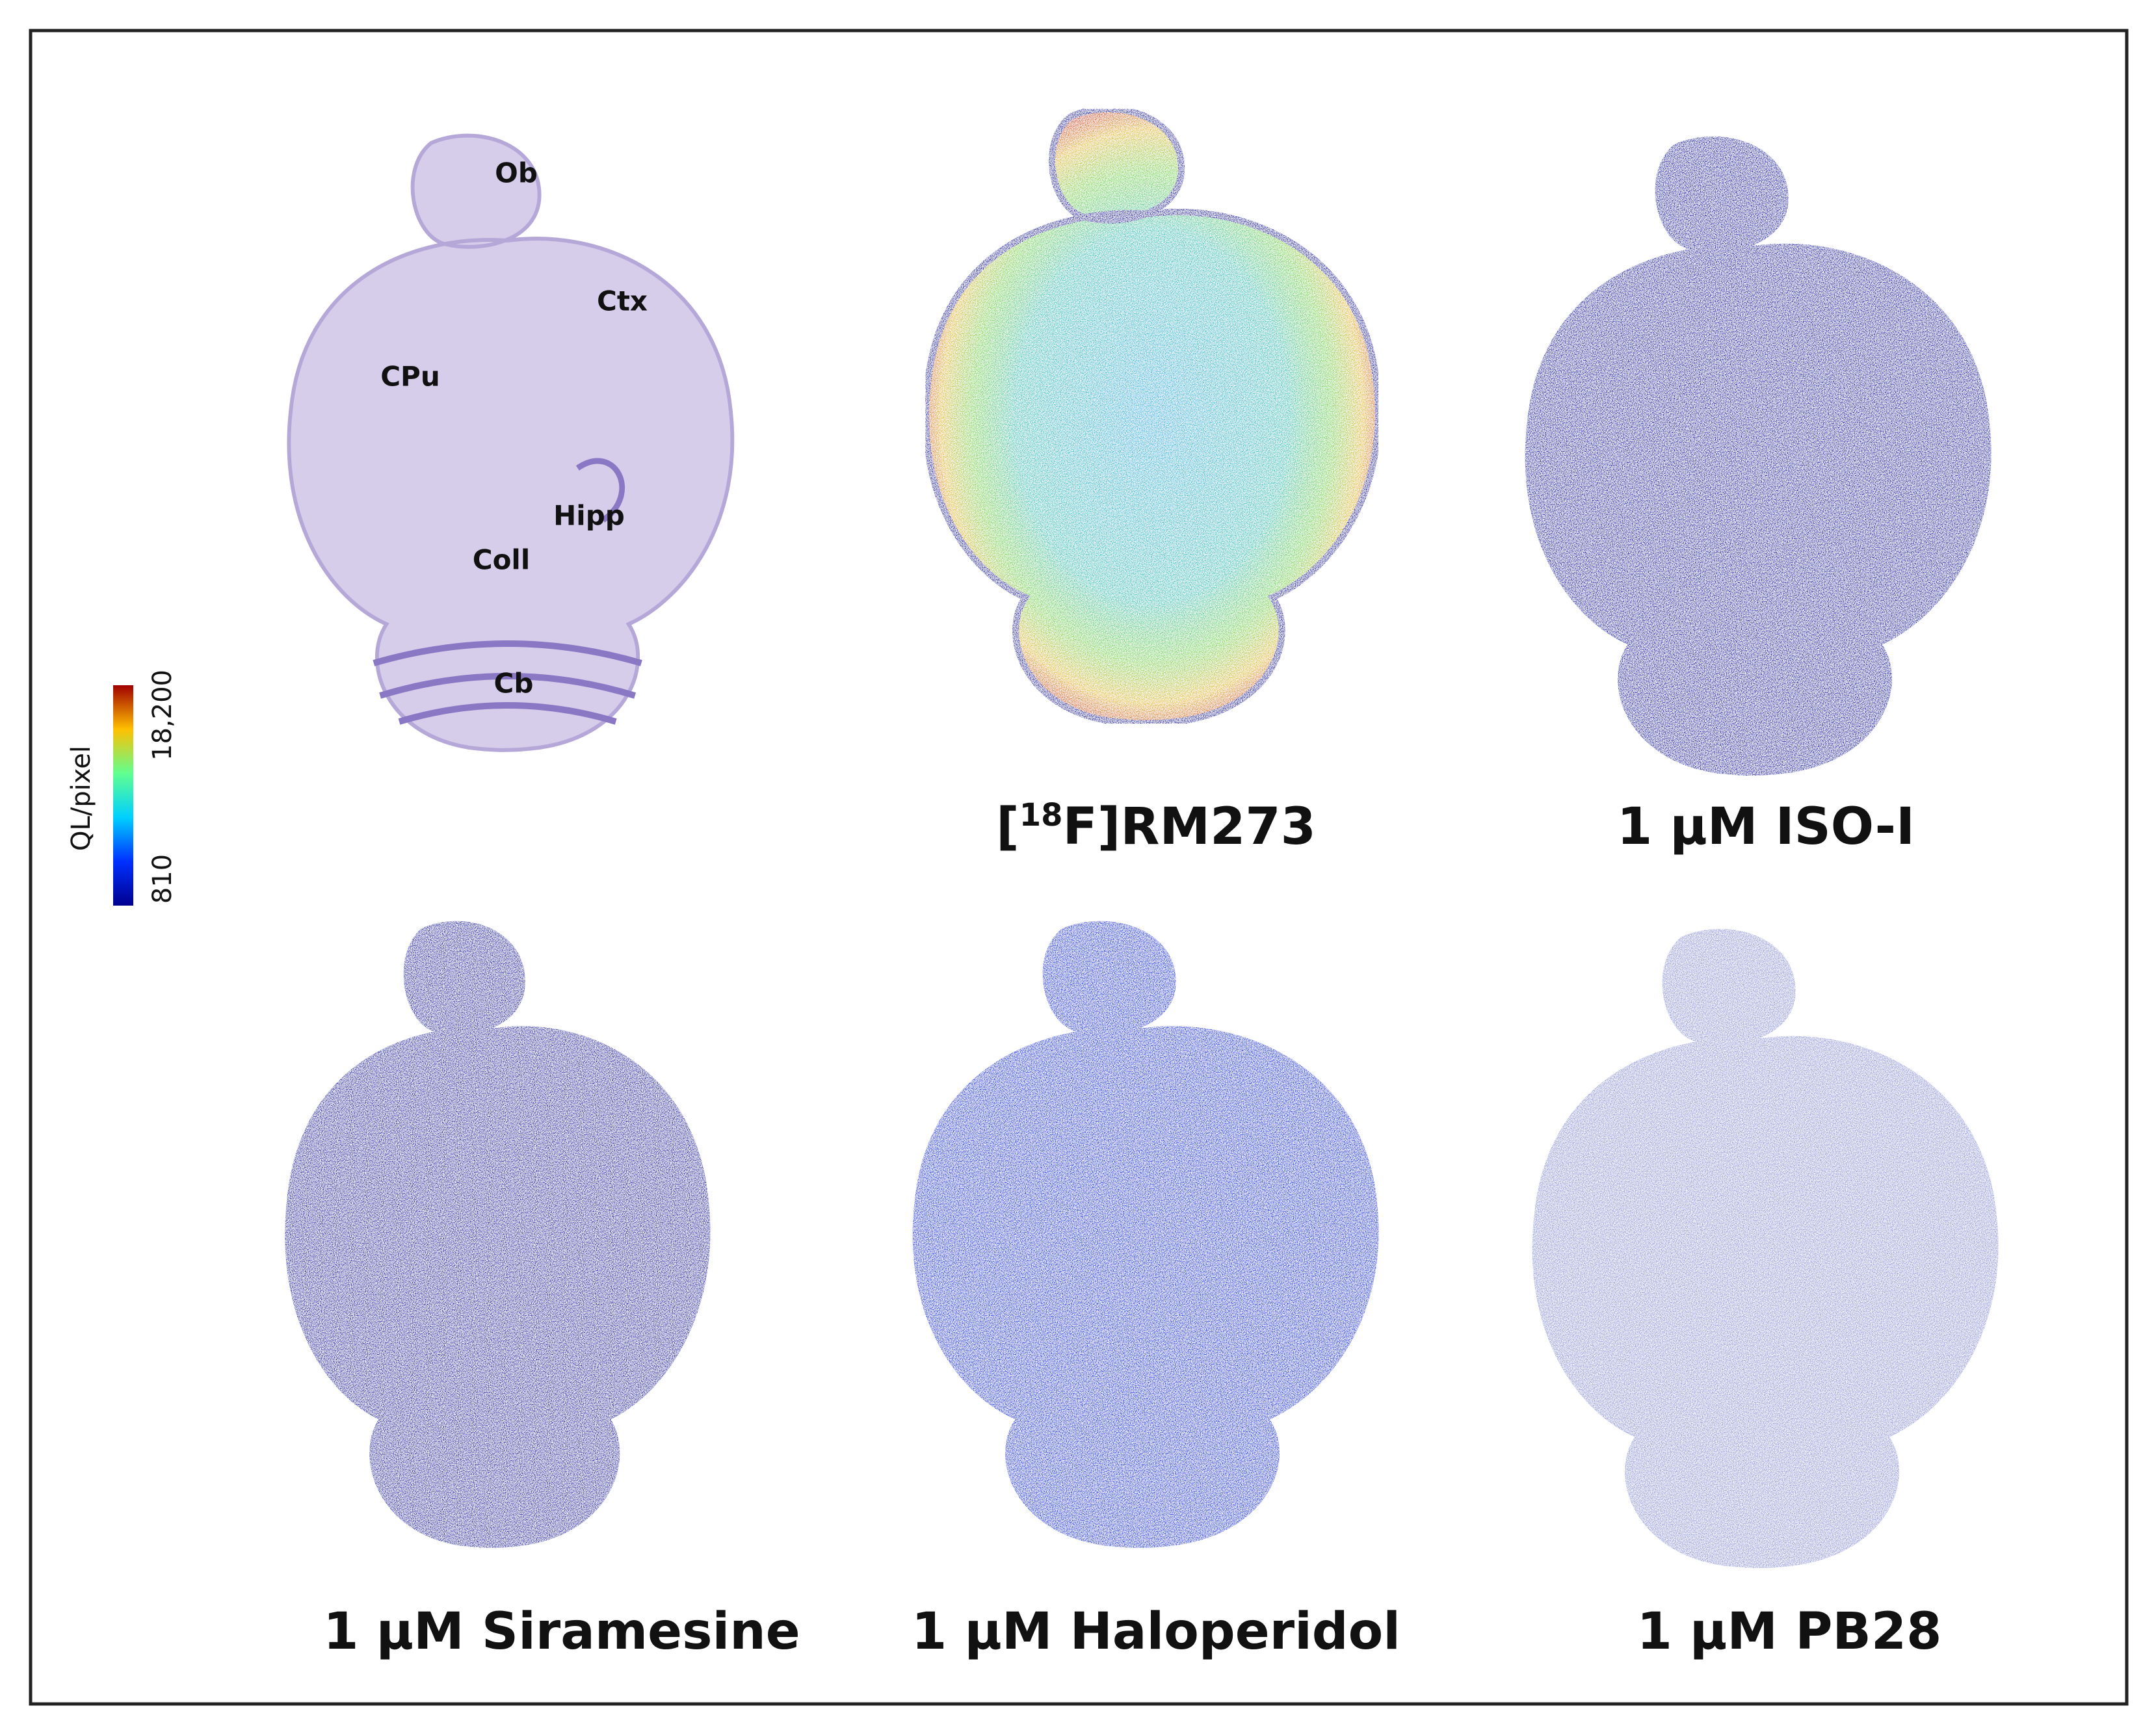 The image size is (2156, 1728). What do you see at coordinates (410, 377) in the screenshot?
I see `region-label: CPu` at bounding box center [410, 377].